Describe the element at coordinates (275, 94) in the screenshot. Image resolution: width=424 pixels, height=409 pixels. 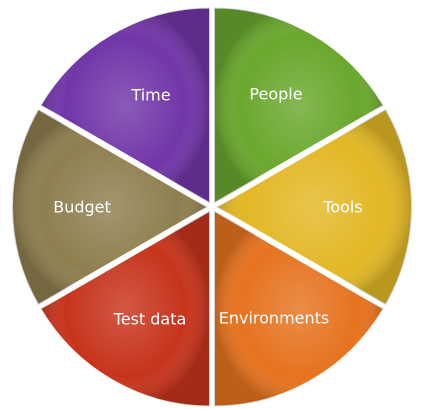
I see `segment-label-people: People` at that location.